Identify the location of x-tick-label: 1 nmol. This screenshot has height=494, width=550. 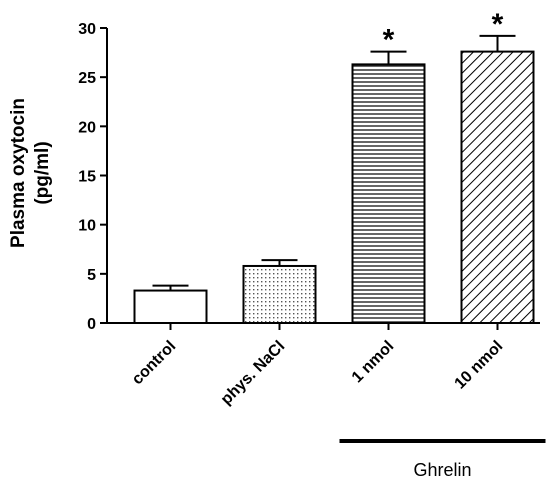
(373, 362).